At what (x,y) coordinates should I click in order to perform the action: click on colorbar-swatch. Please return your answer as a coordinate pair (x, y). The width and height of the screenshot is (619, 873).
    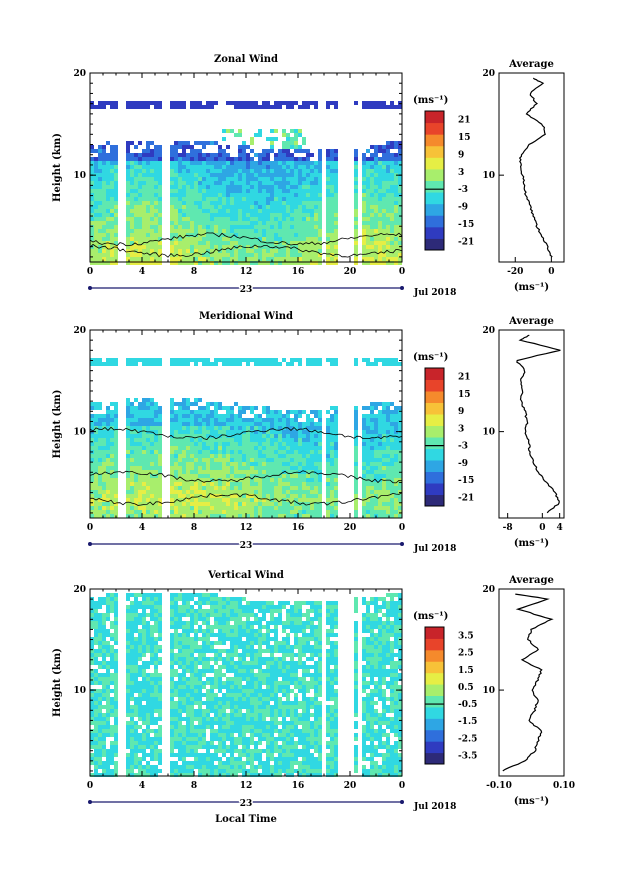
    Looking at the image, I should click on (434, 385).